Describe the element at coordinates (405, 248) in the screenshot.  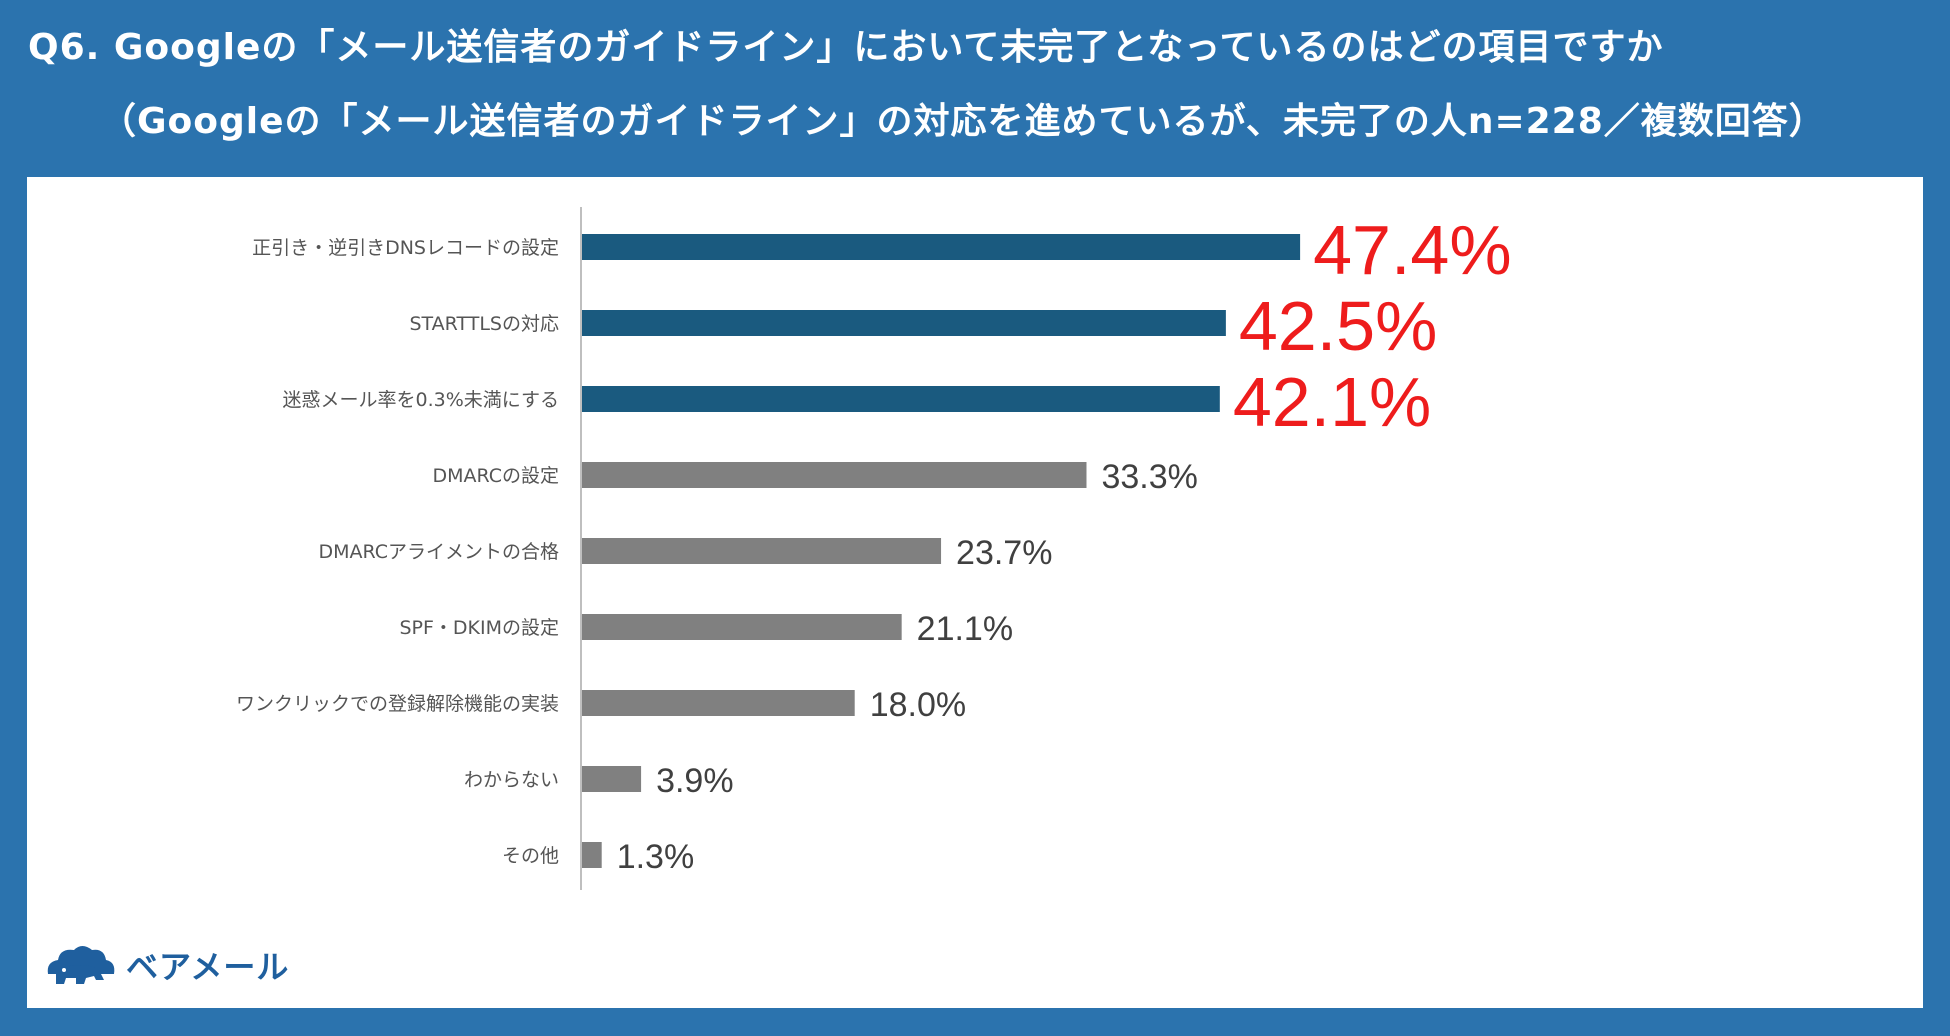
I see `category-label: 正引き・逆引きDNSレコードの設定` at that location.